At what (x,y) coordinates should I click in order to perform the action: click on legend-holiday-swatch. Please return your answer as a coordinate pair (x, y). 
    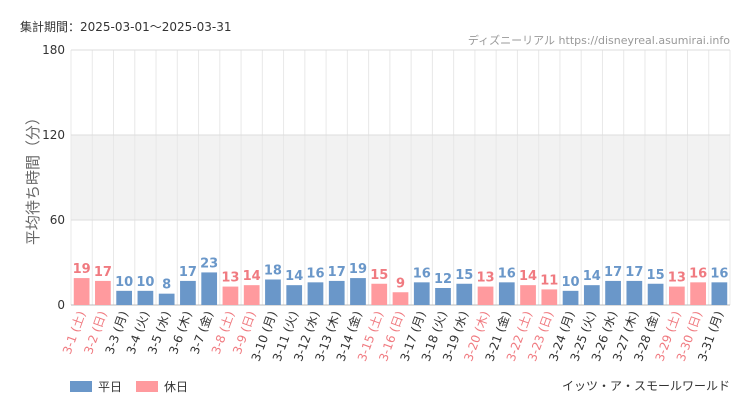
    Looking at the image, I should click on (147, 386).